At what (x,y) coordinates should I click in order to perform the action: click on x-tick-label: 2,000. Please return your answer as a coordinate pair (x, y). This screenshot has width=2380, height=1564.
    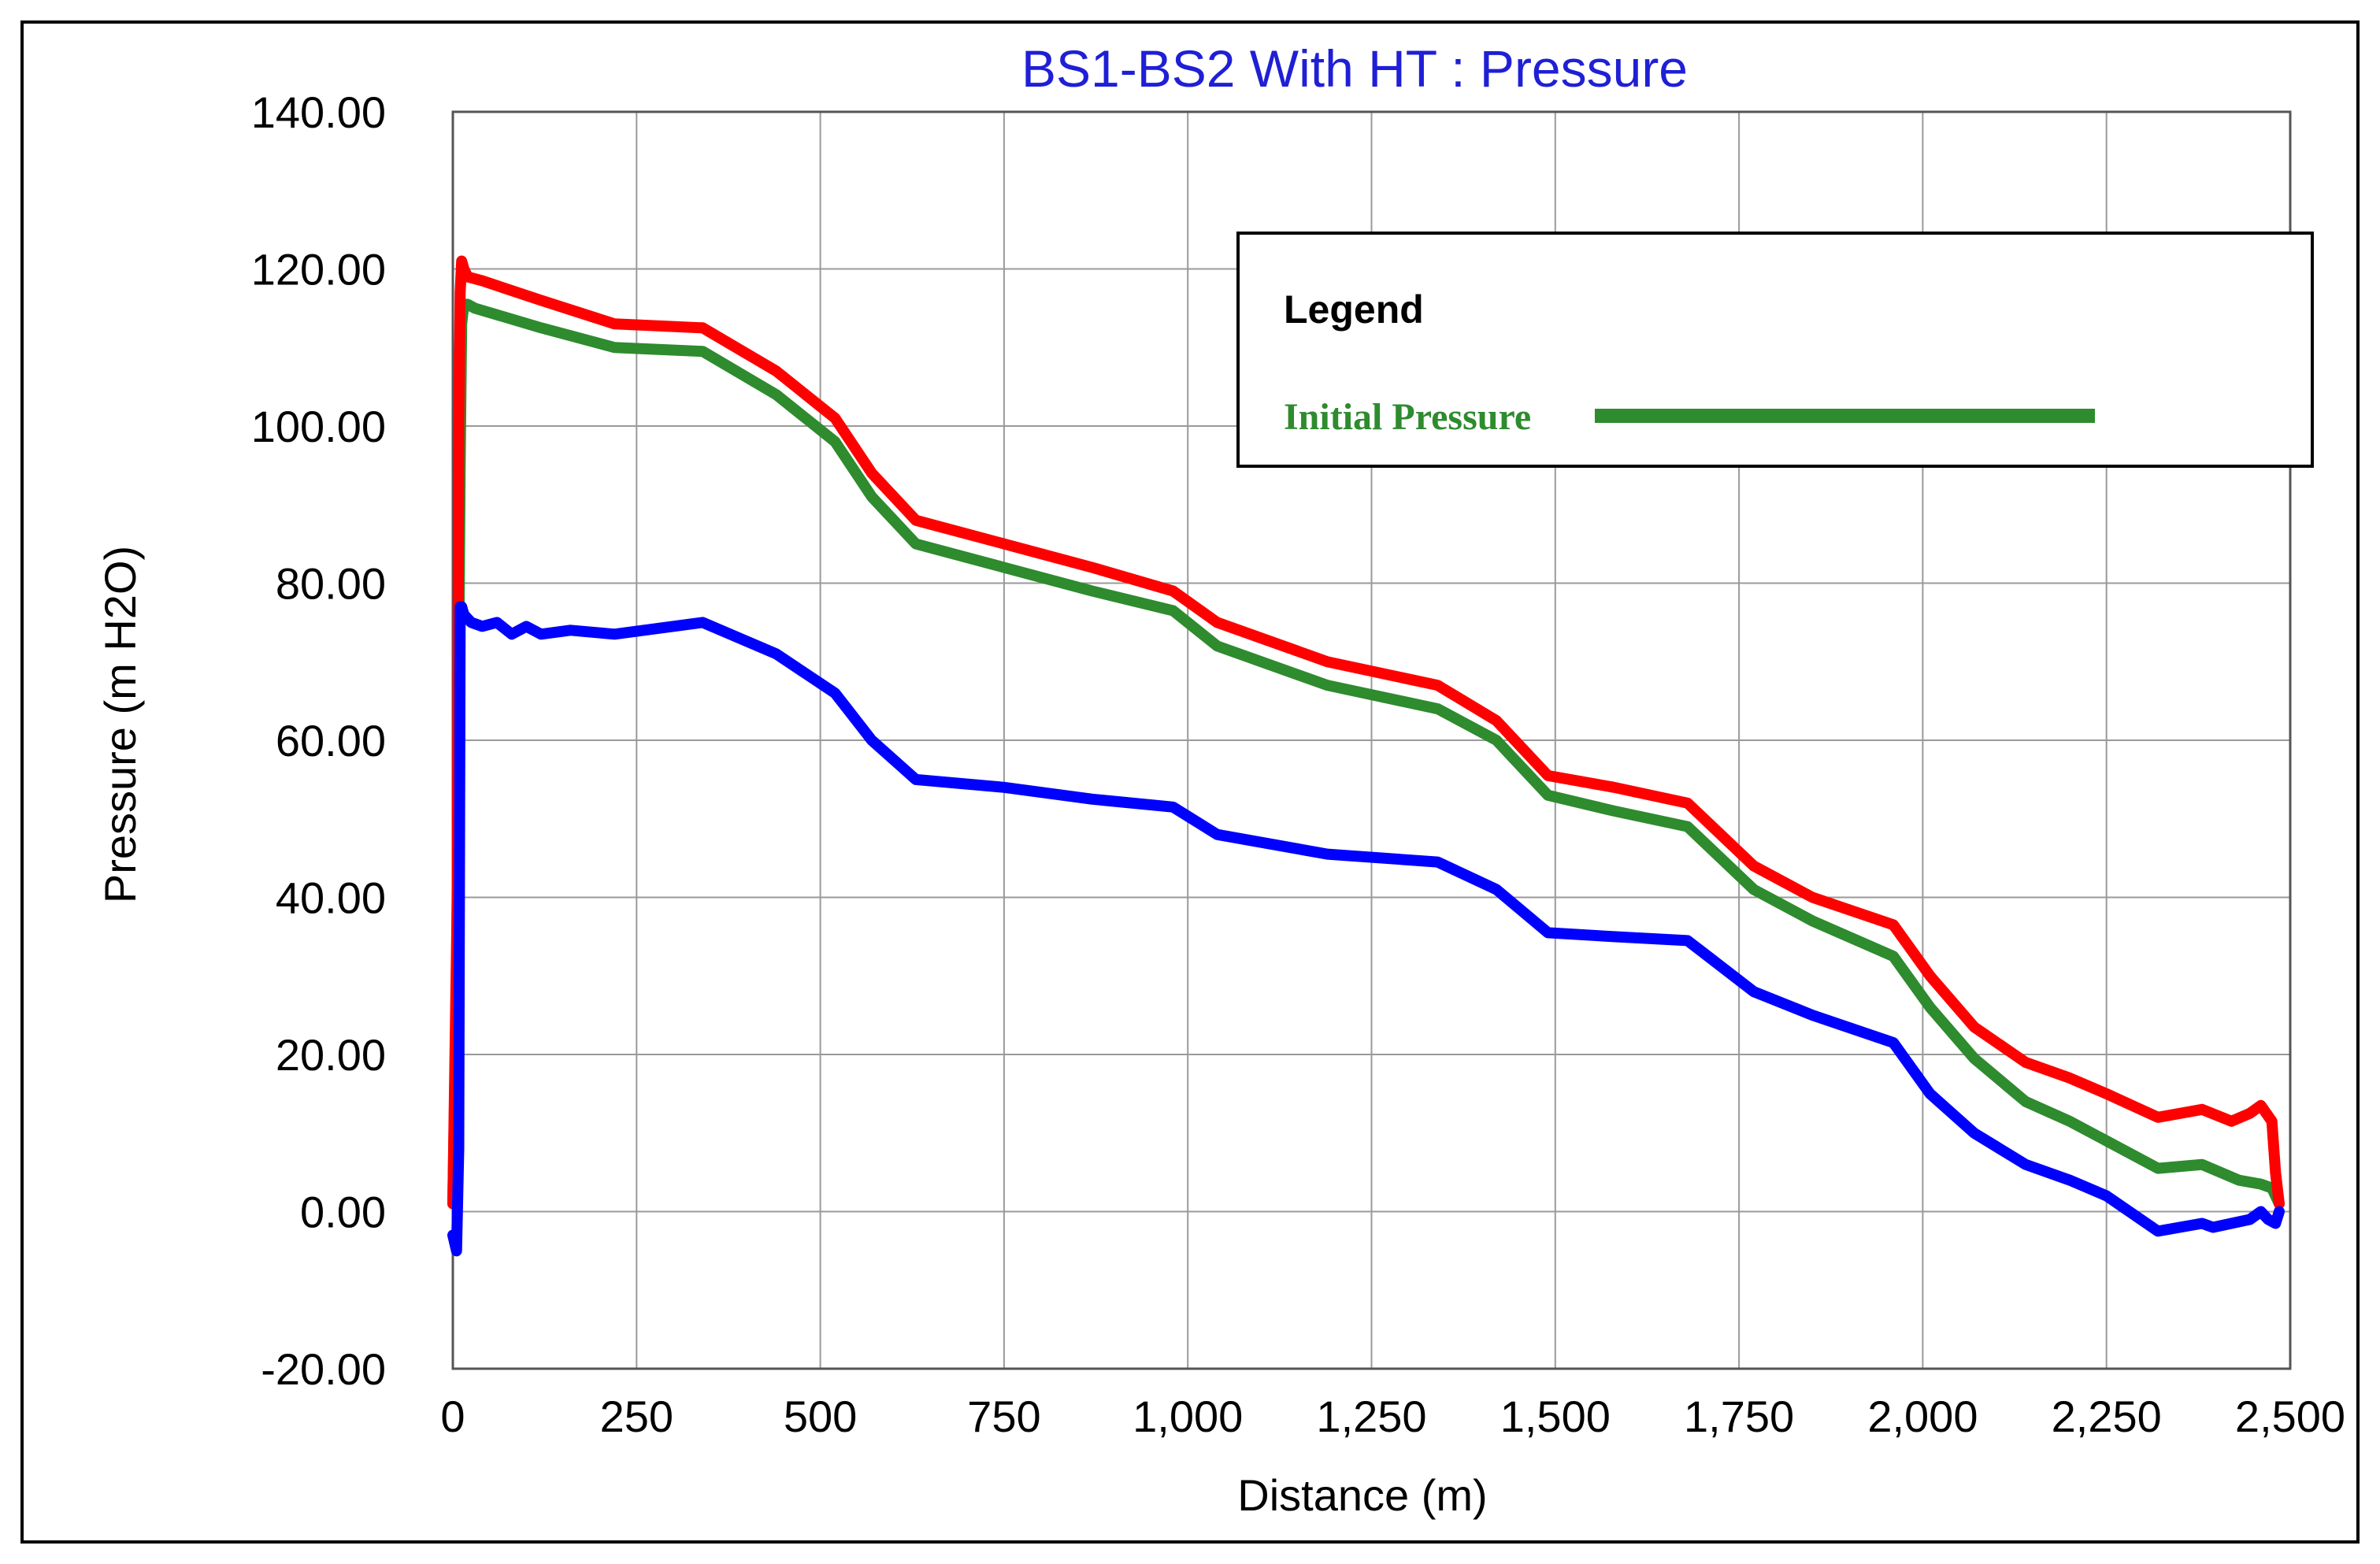
    Looking at the image, I should click on (1922, 1416).